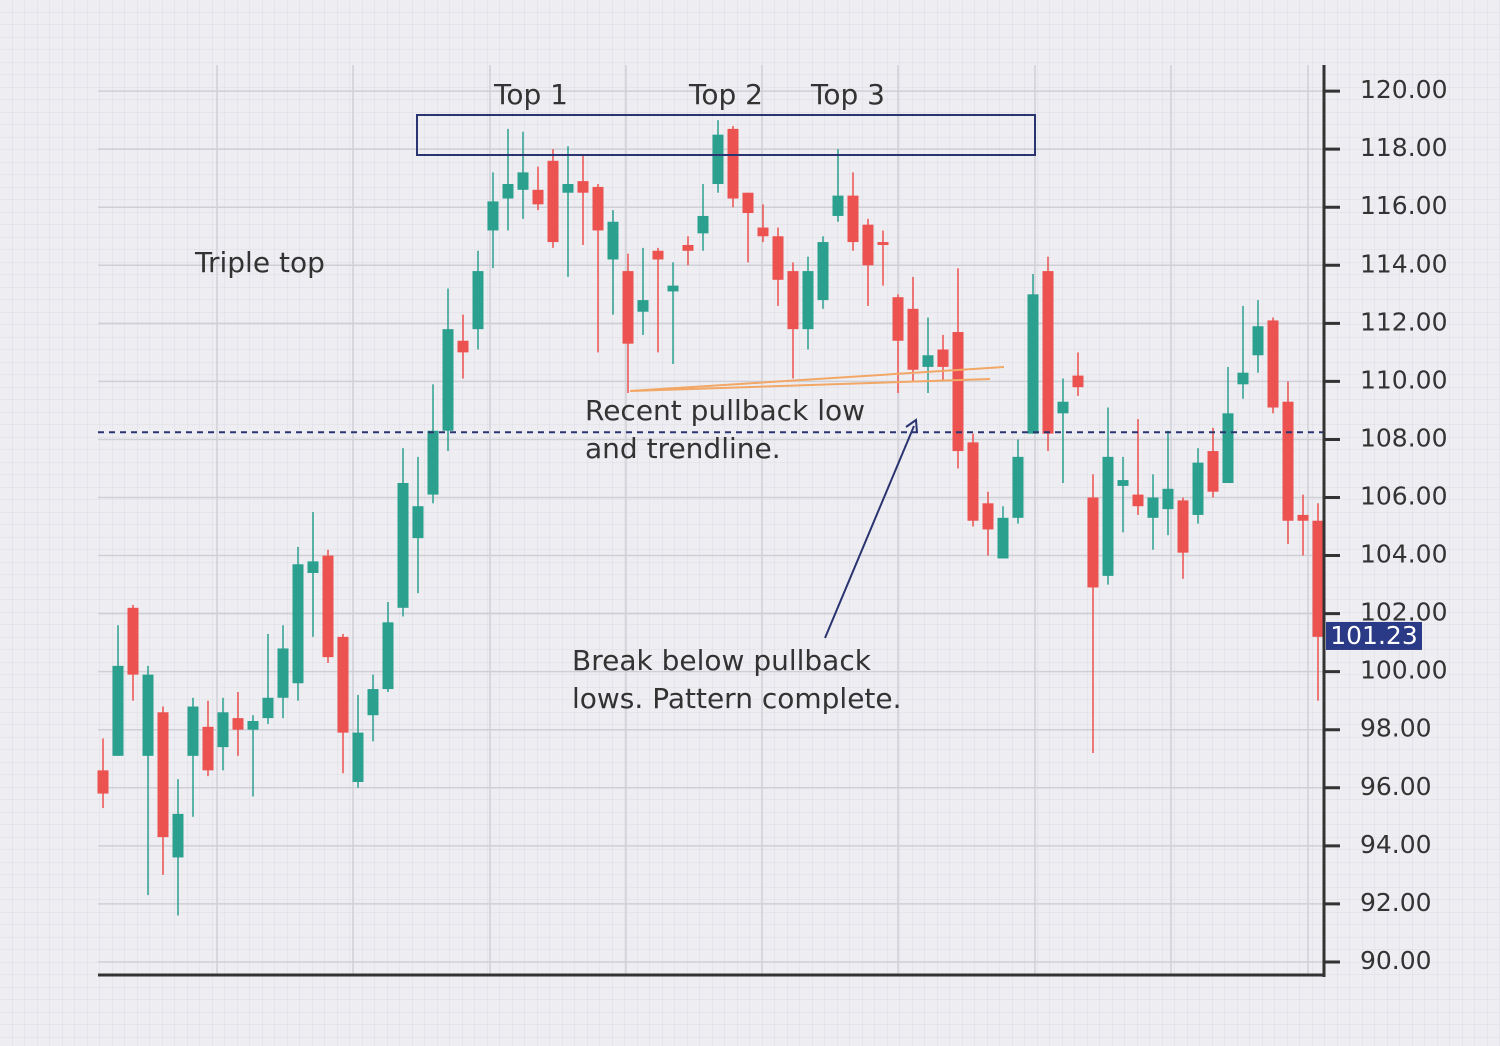 Image resolution: width=1500 pixels, height=1046 pixels. Describe the element at coordinates (1403, 496) in the screenshot. I see `y-tick-label: 106.00` at that location.